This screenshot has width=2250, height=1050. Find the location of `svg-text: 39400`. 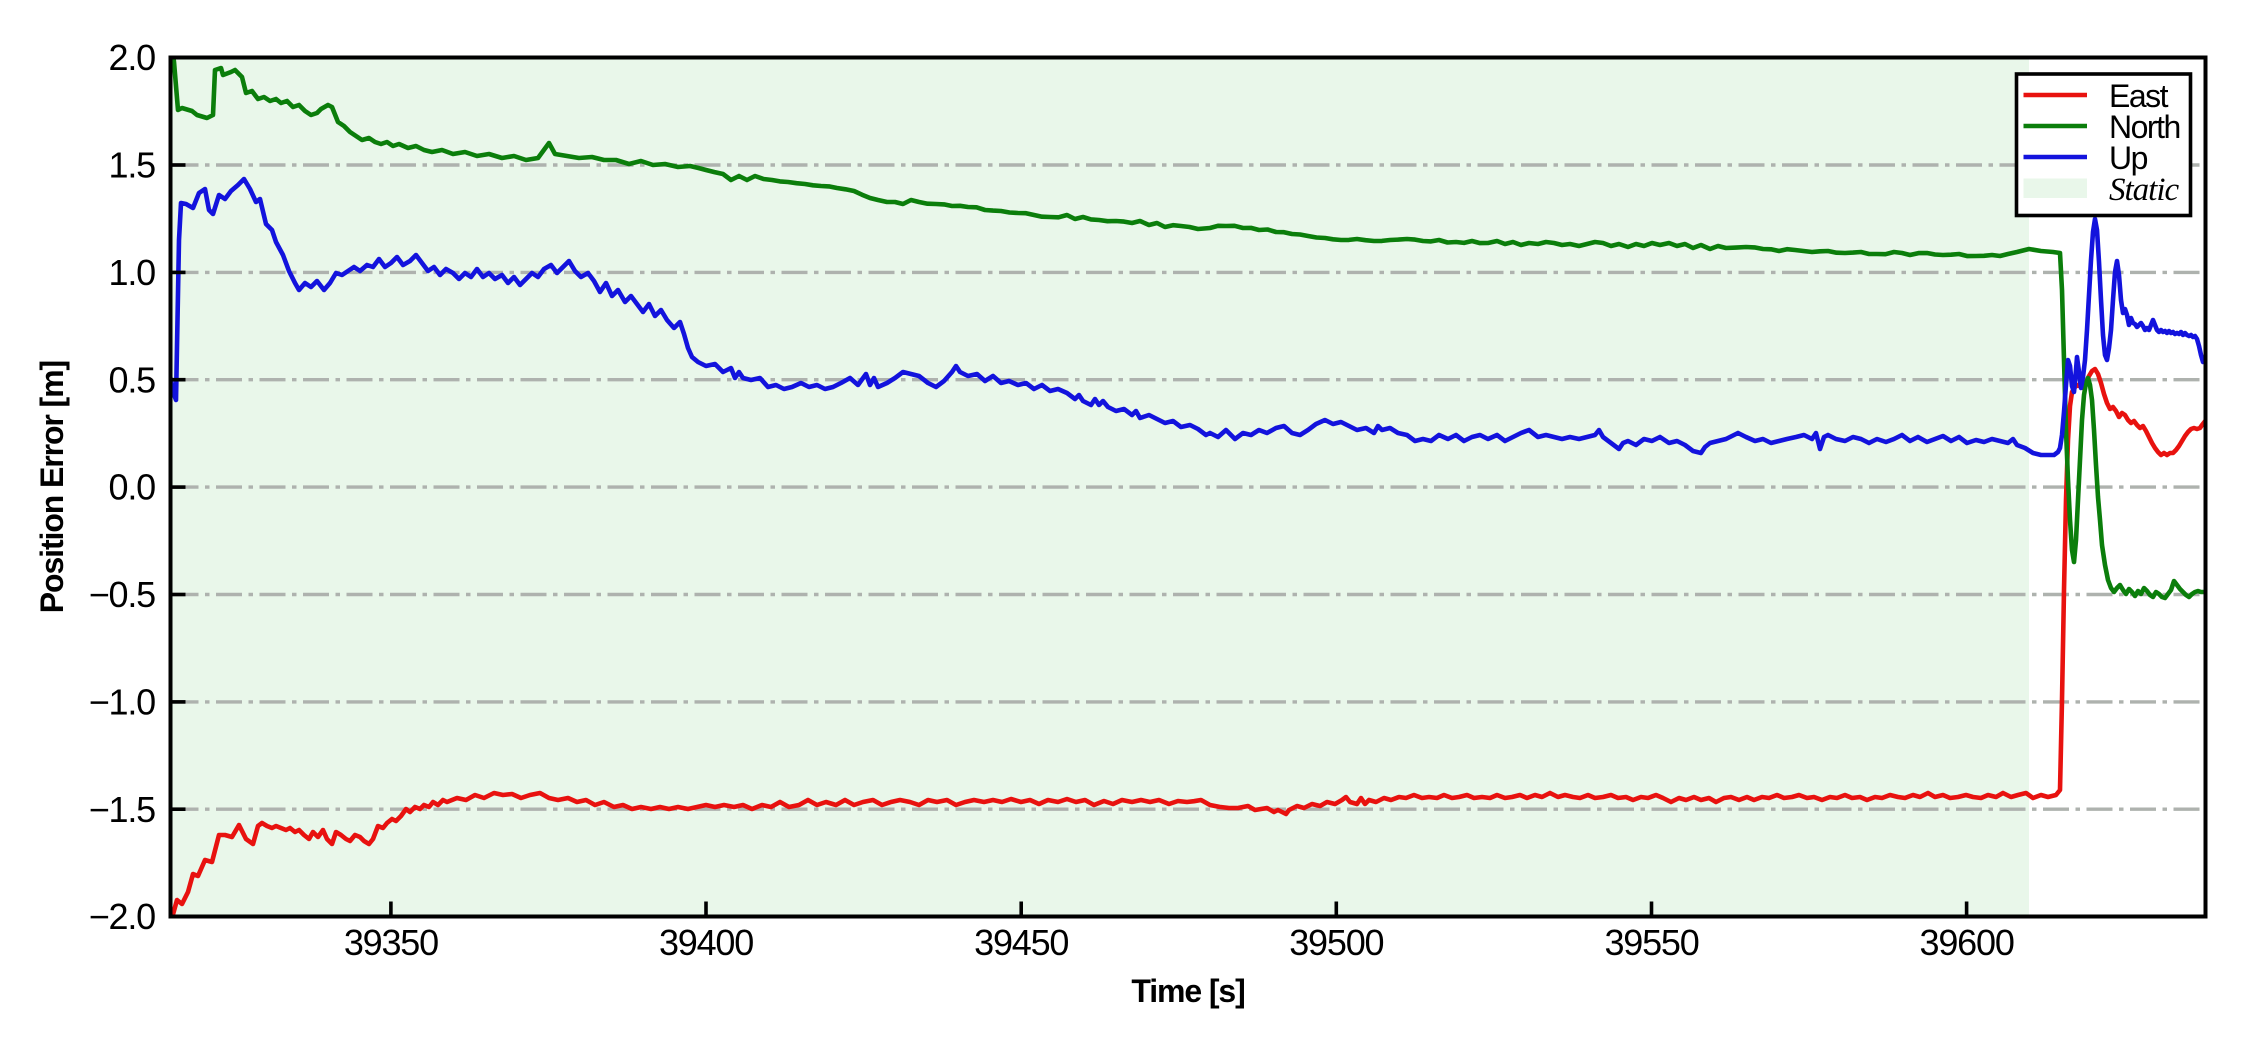

svg-text: 39400 is located at coordinates (706, 942).